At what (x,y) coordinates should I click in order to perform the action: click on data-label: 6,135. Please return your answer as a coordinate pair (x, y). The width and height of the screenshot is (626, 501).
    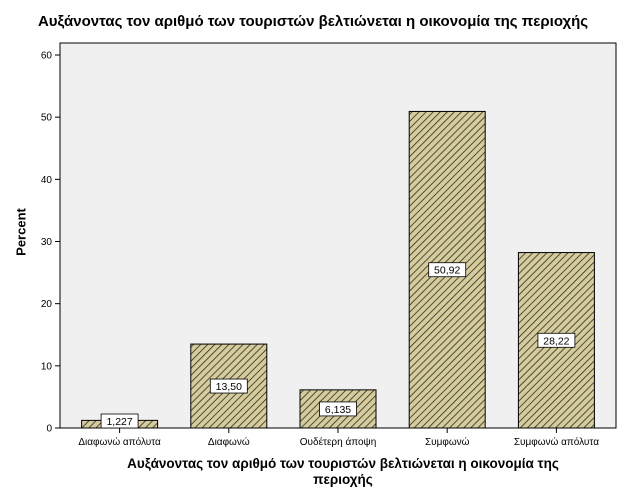
    Looking at the image, I should click on (338, 410).